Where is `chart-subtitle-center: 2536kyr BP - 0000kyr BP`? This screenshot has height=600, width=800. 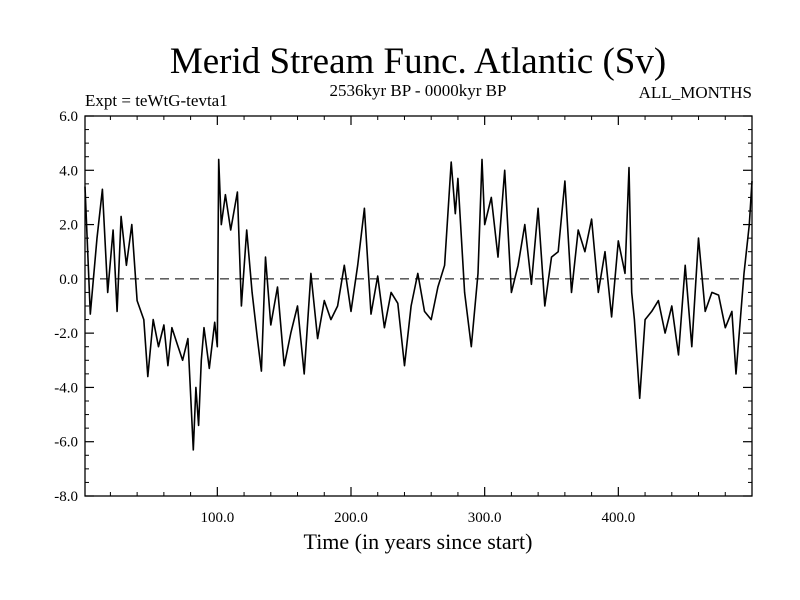
chart-subtitle-center: 2536kyr BP - 0000kyr BP is located at coordinates (418, 90).